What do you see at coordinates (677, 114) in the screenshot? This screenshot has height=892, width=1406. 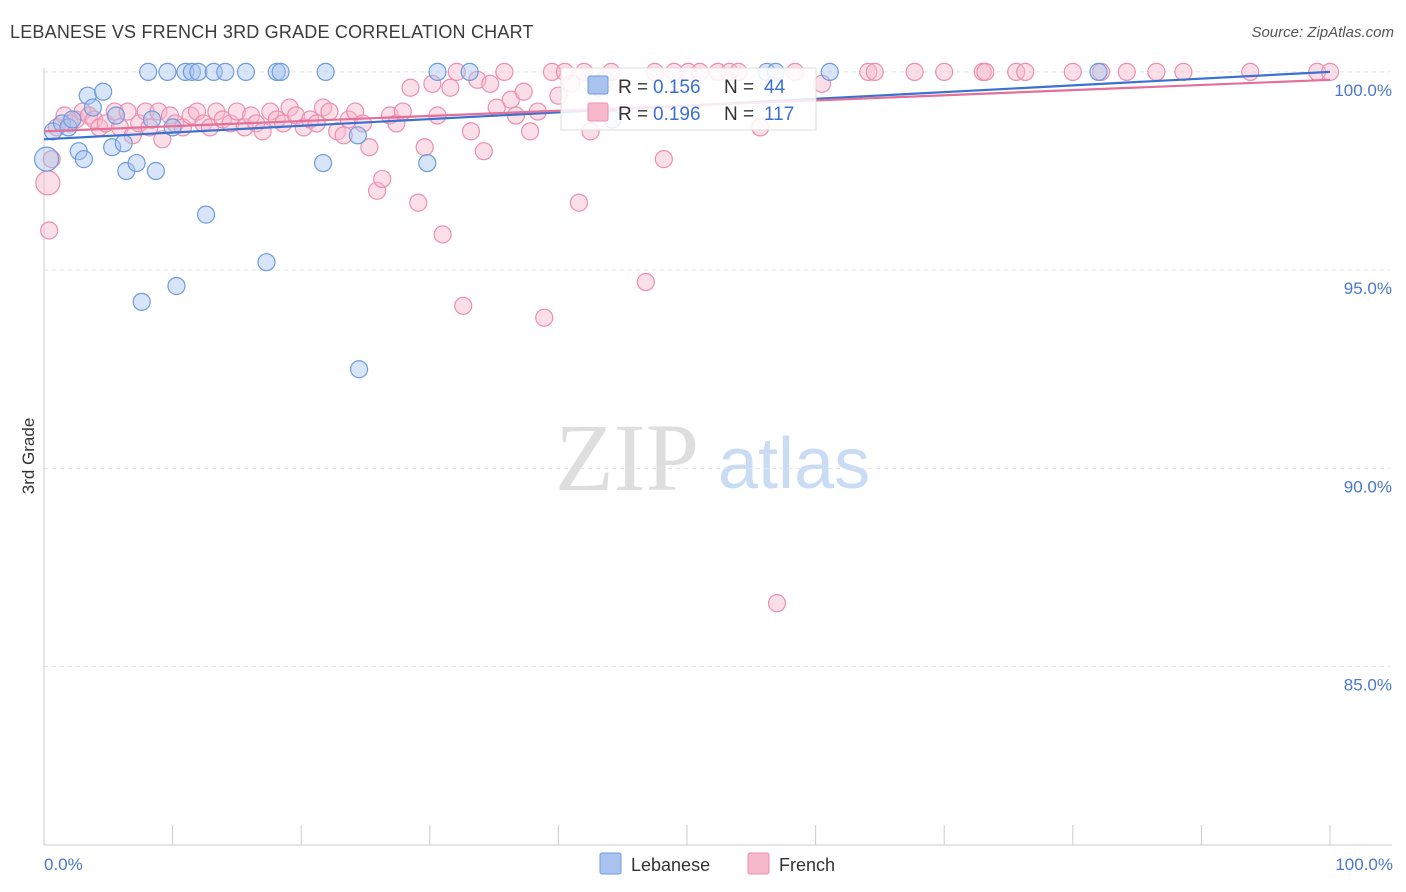 I see `stats-r-value-french: 0.196` at bounding box center [677, 114].